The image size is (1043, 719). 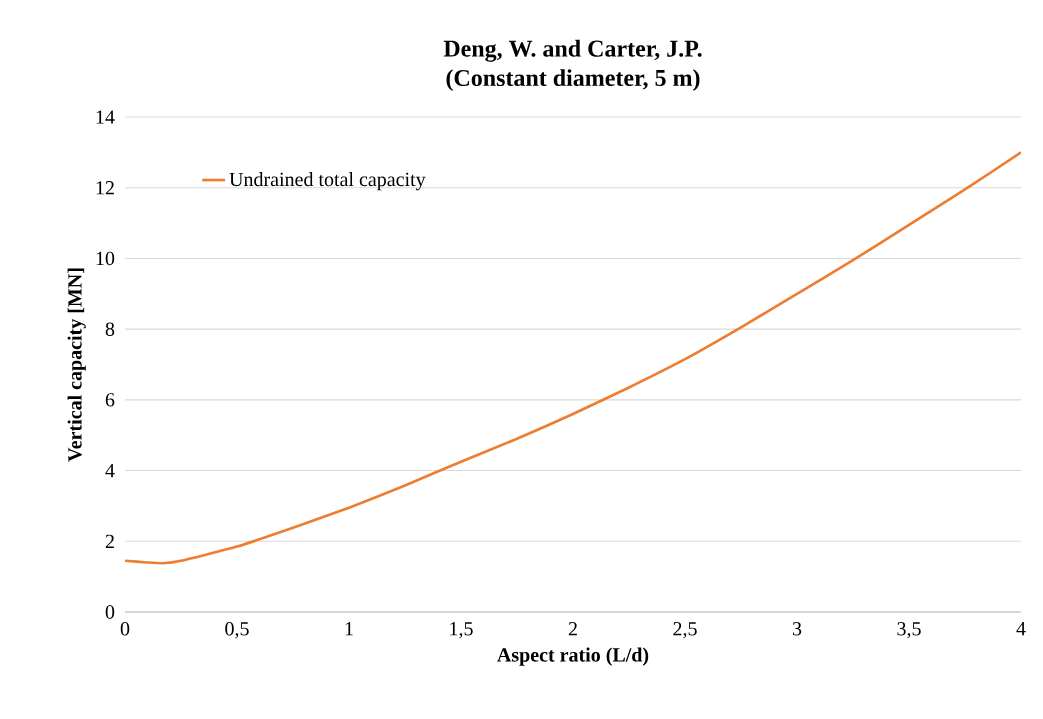 What do you see at coordinates (797, 629) in the screenshot?
I see `x-tick-label: 3` at bounding box center [797, 629].